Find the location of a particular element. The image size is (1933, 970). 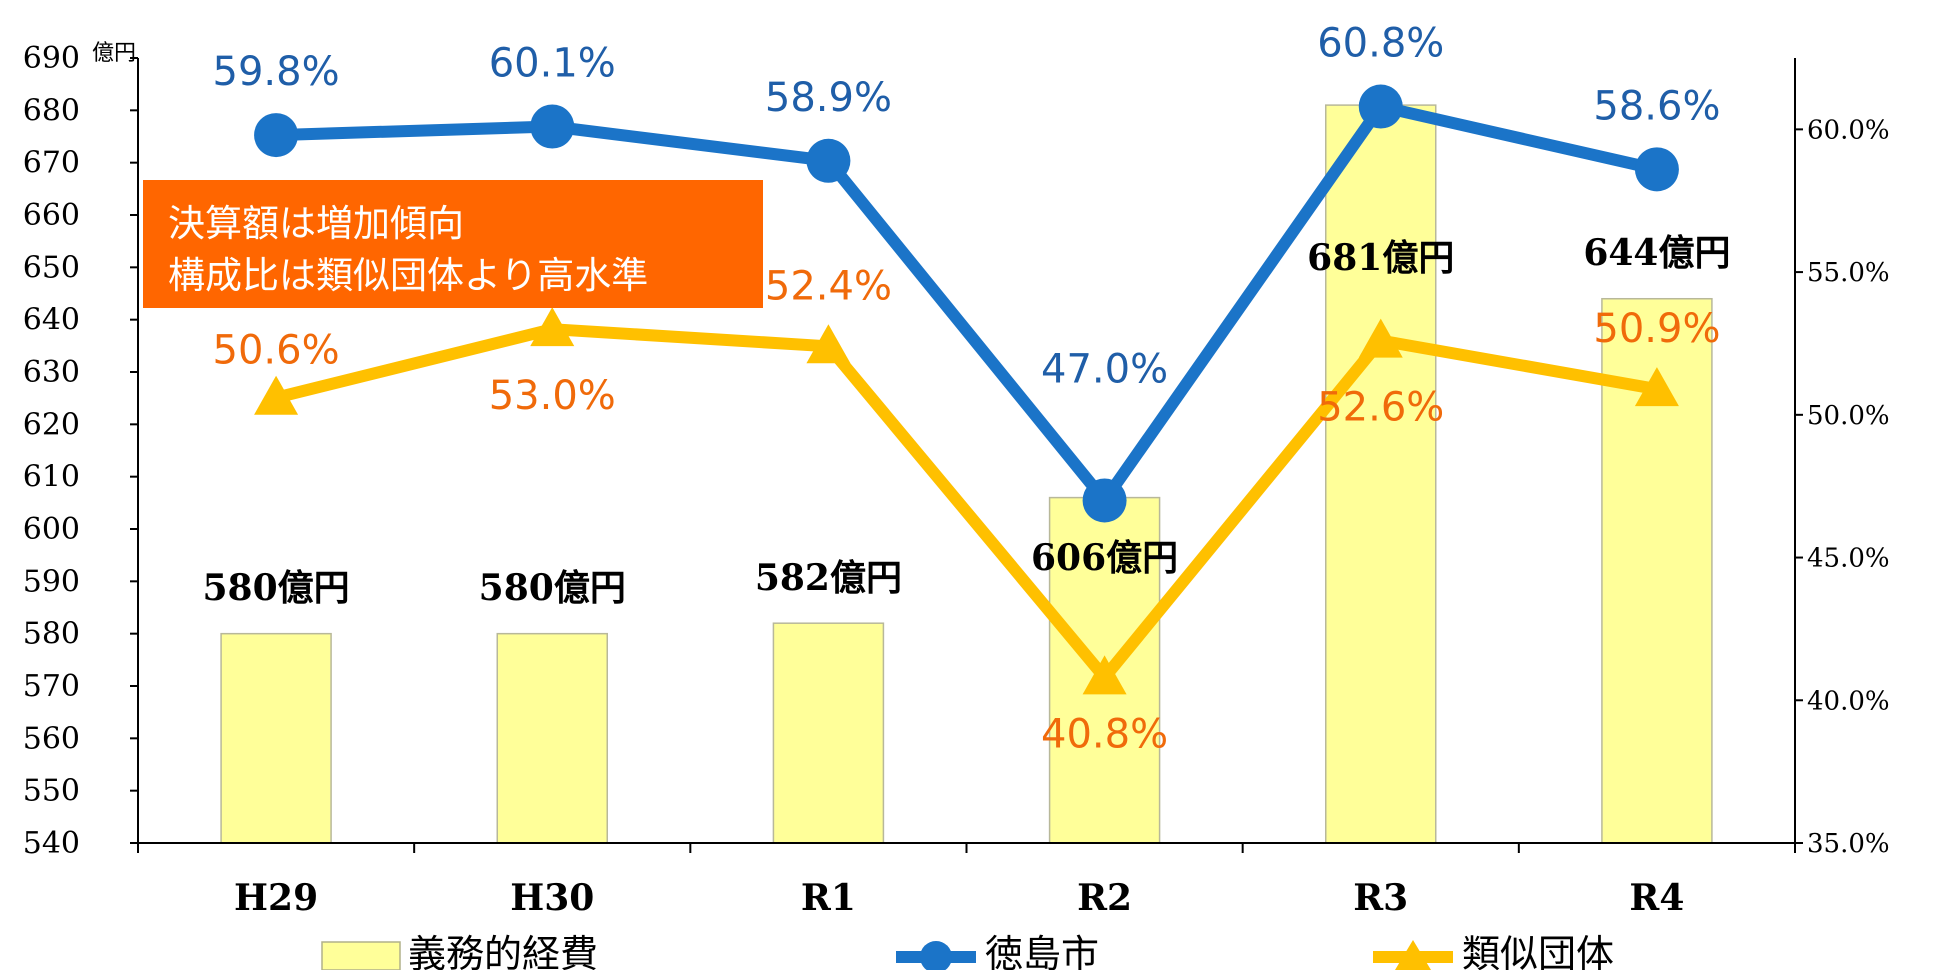

legend: 義務的経費 徳島市 類似団体 is located at coordinates (967, 951).